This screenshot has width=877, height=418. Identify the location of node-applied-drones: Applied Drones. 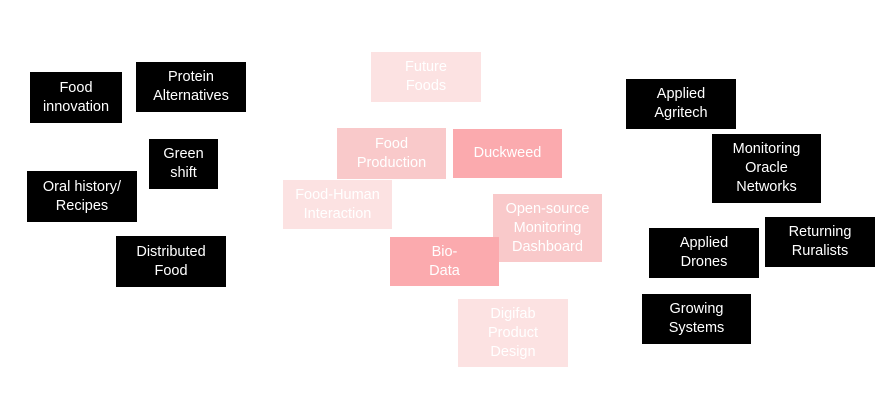
(704, 253).